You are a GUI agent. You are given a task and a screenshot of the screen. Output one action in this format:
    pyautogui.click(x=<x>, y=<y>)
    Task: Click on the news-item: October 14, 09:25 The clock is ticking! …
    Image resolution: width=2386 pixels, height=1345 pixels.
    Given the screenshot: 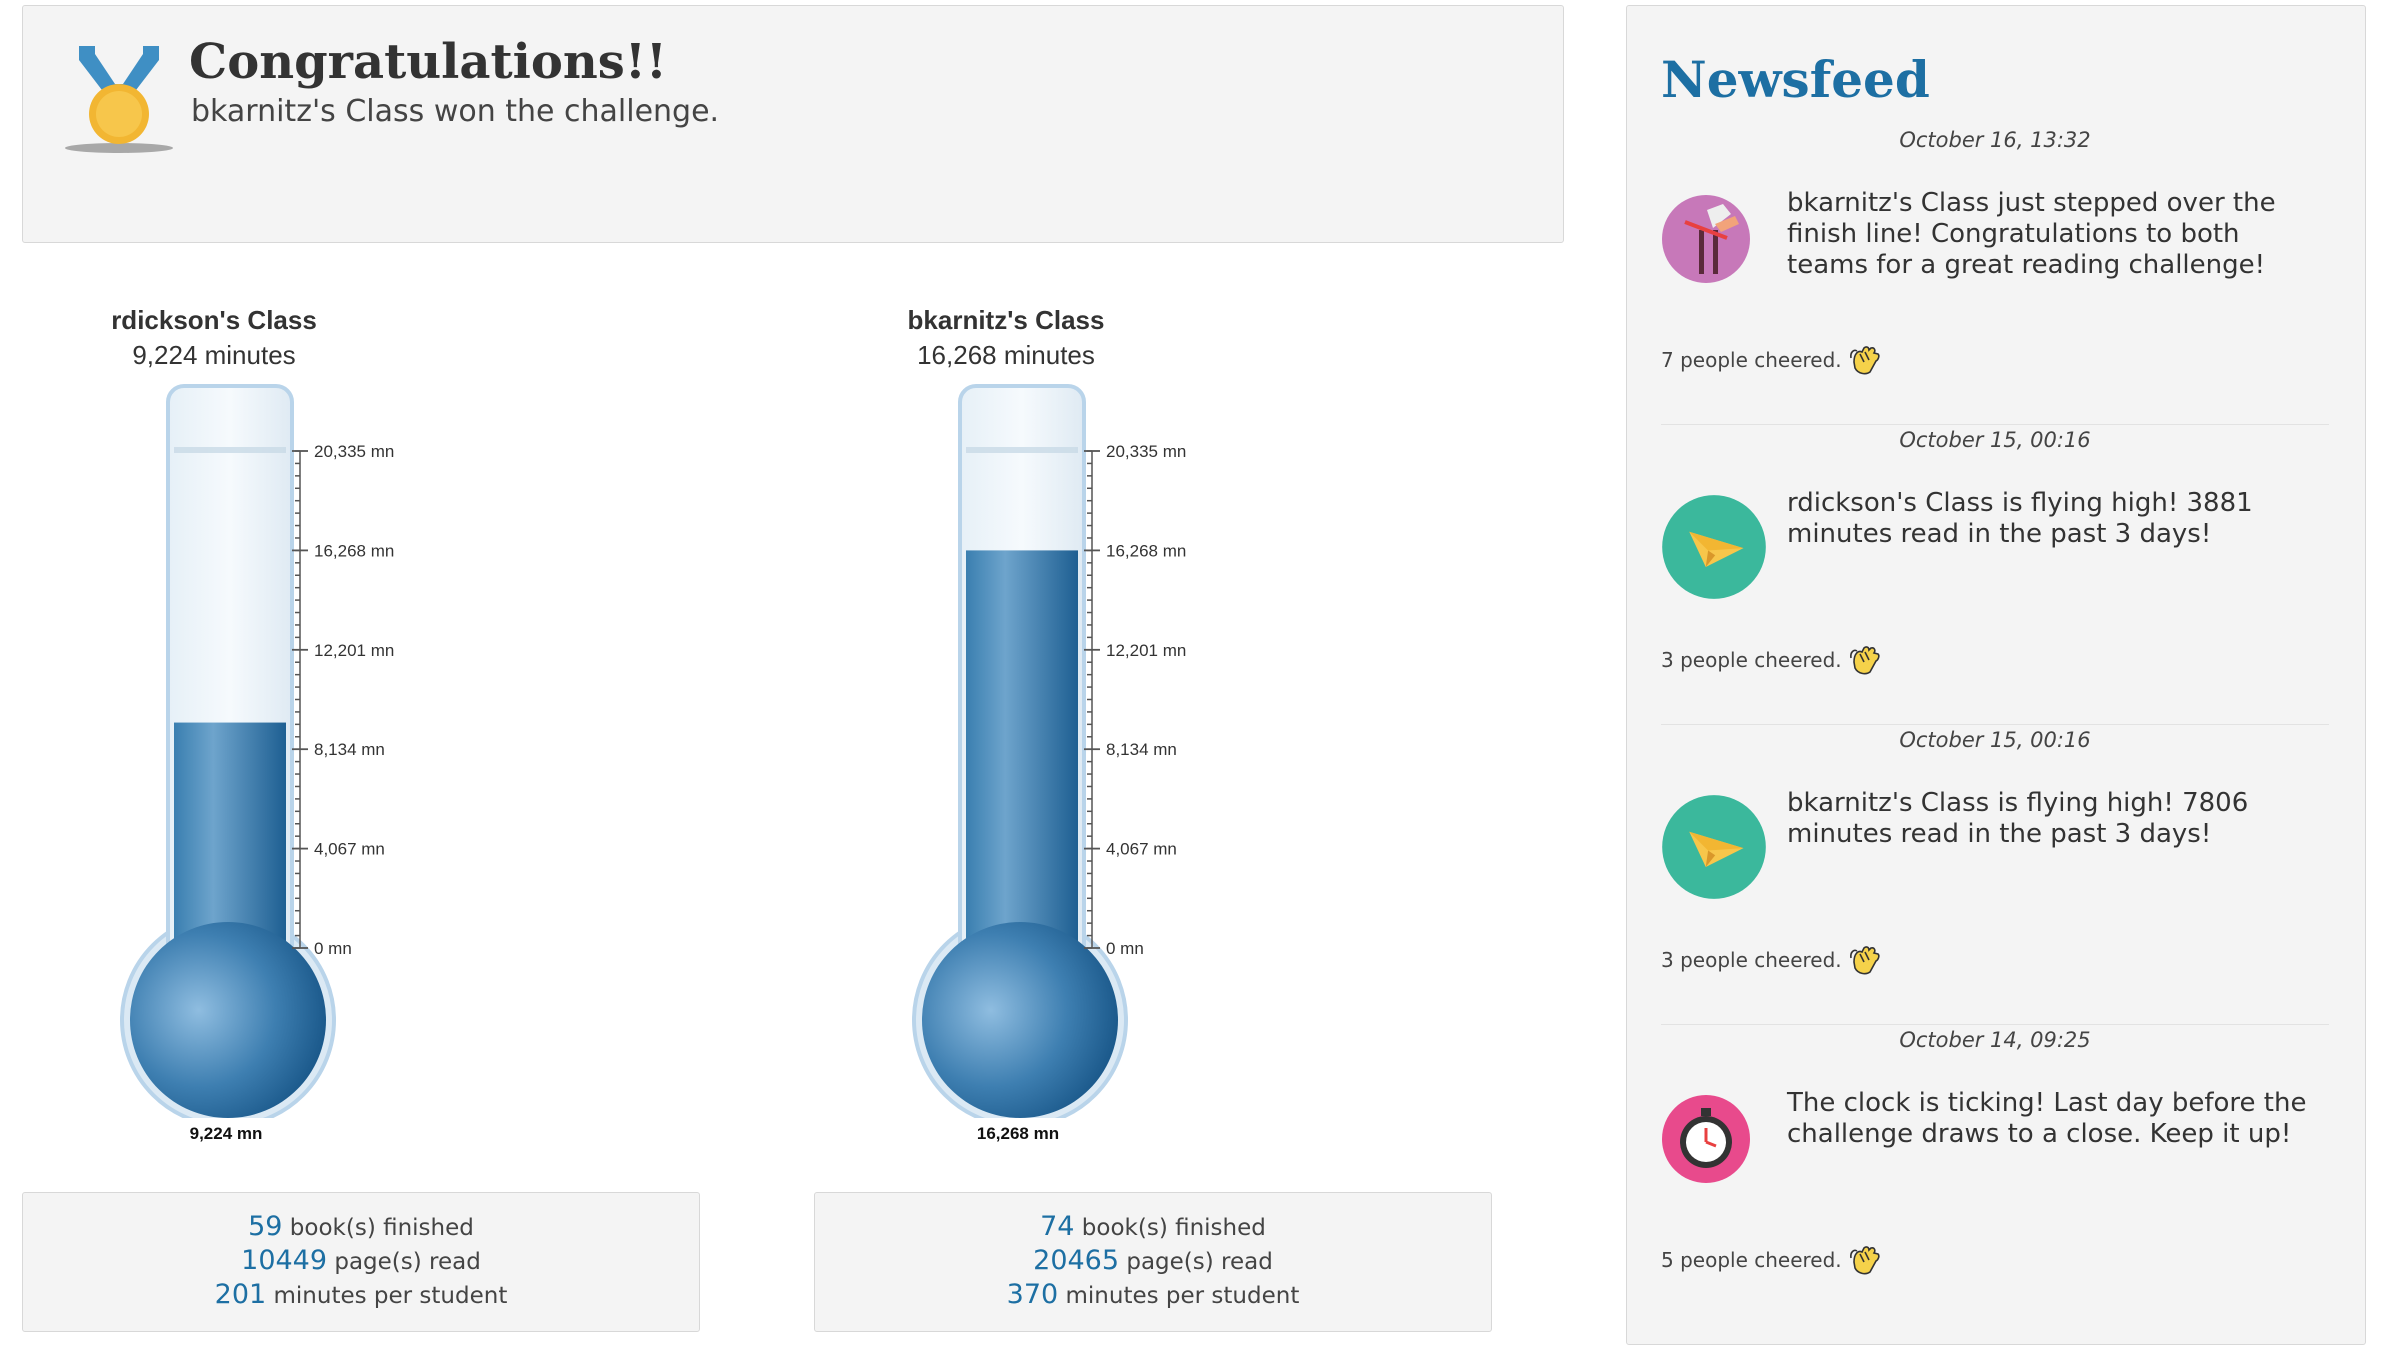 What is the action you would take?
    pyautogui.click(x=1995, y=1178)
    